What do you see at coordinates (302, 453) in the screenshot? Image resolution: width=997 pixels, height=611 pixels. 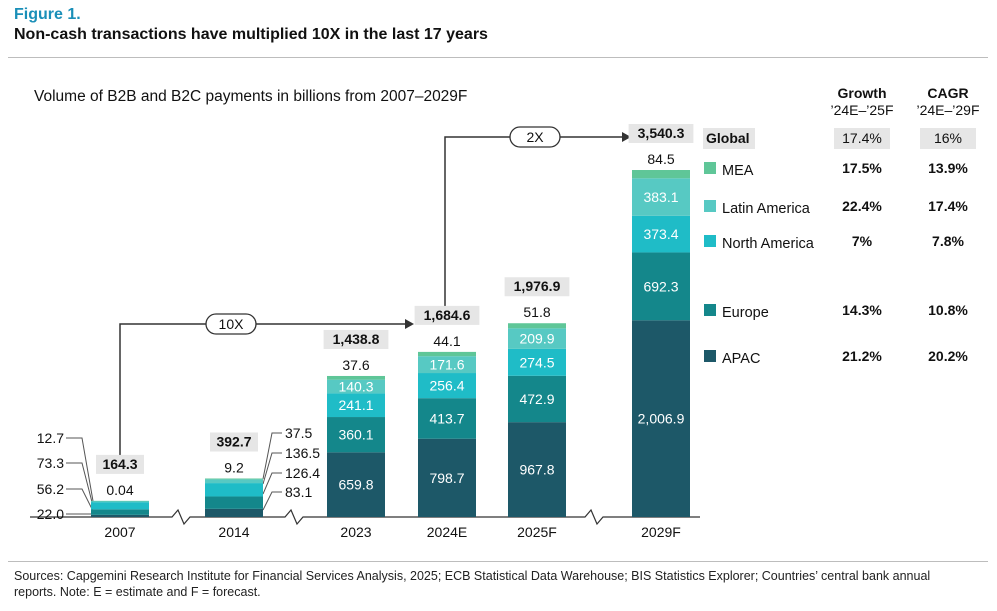 I see `data-label-2014-north-america: 136.5` at bounding box center [302, 453].